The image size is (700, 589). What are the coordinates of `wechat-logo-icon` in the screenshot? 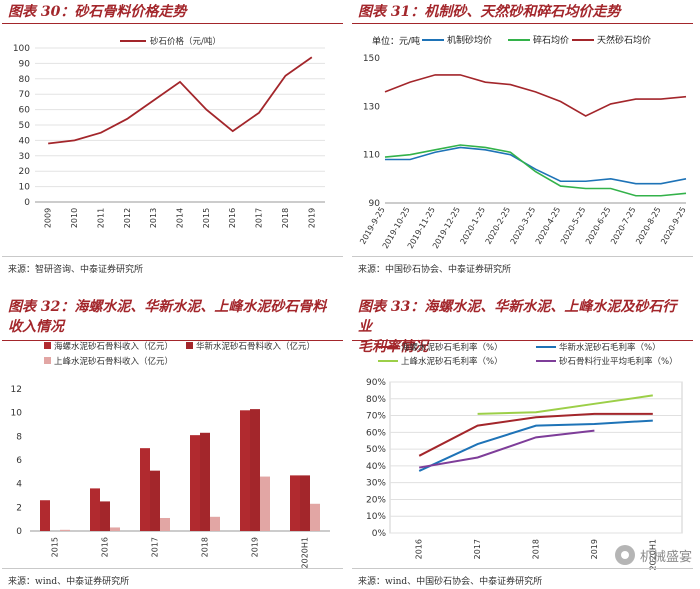 It's located at (624, 555).